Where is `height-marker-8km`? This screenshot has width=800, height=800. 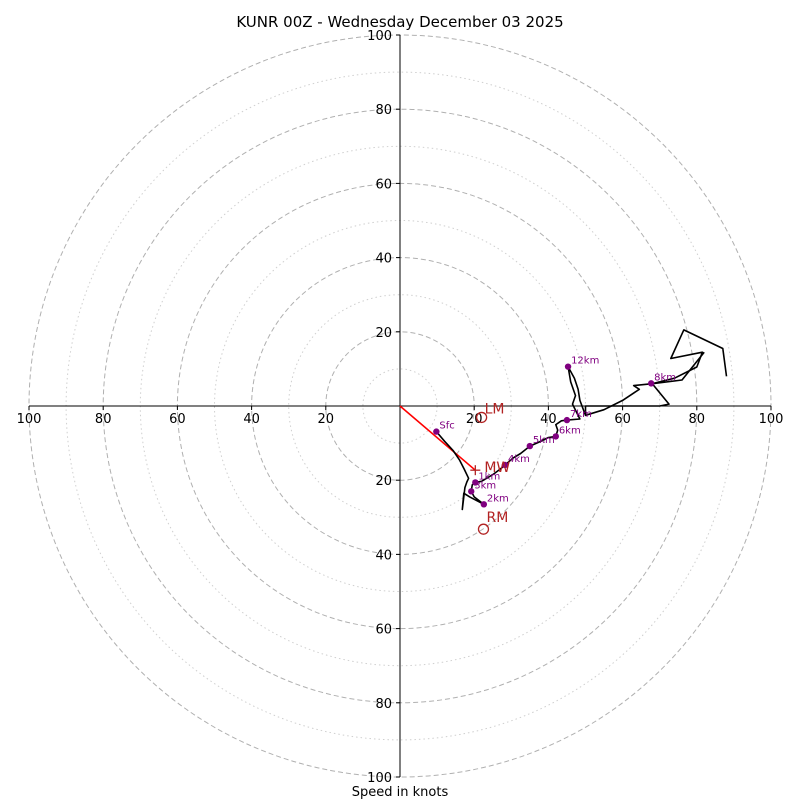
height-marker-8km is located at coordinates (651, 383).